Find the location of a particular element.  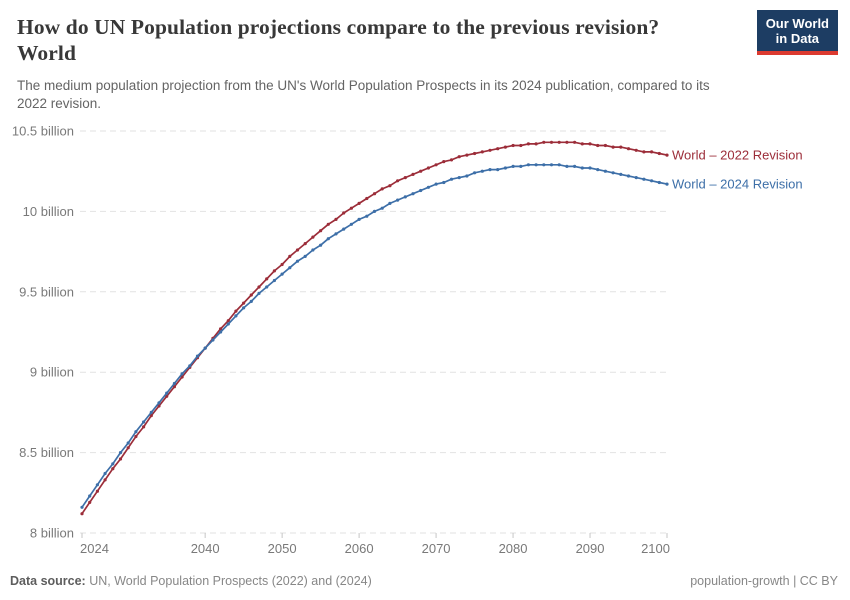

series-end-label: World – 2022 Revision is located at coordinates (737, 155).